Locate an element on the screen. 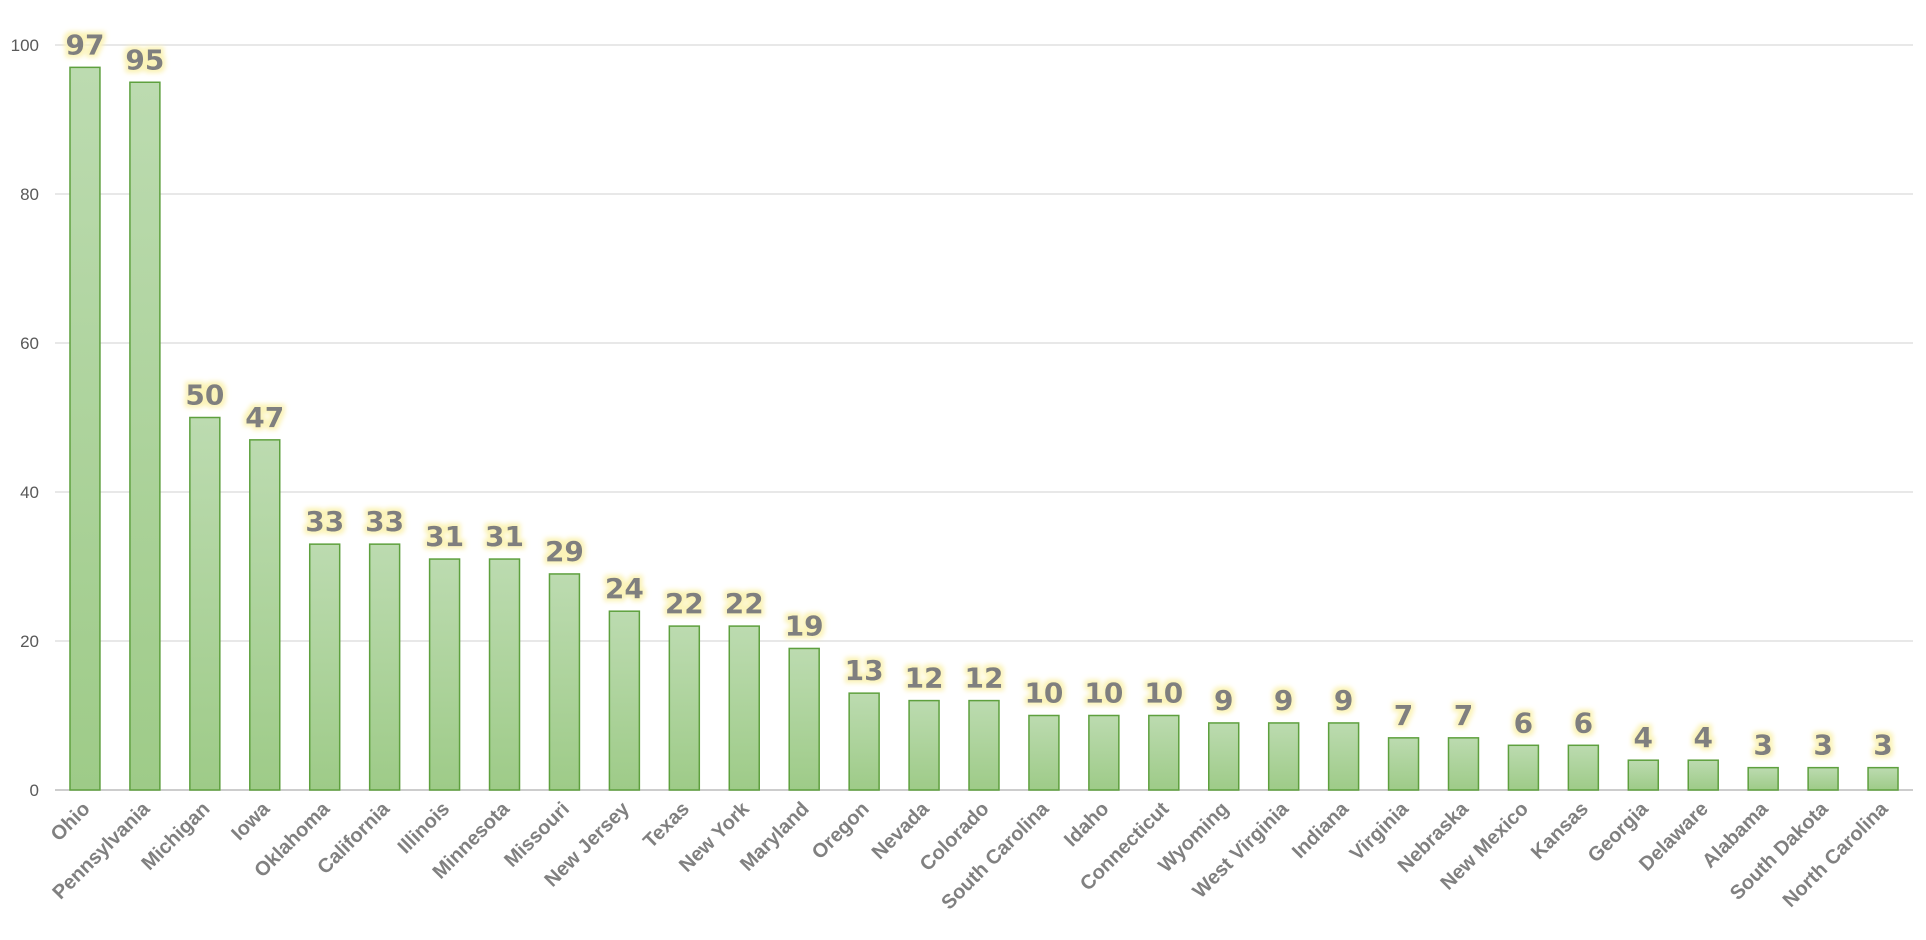  x-tick-label: Iowa is located at coordinates (251, 821).